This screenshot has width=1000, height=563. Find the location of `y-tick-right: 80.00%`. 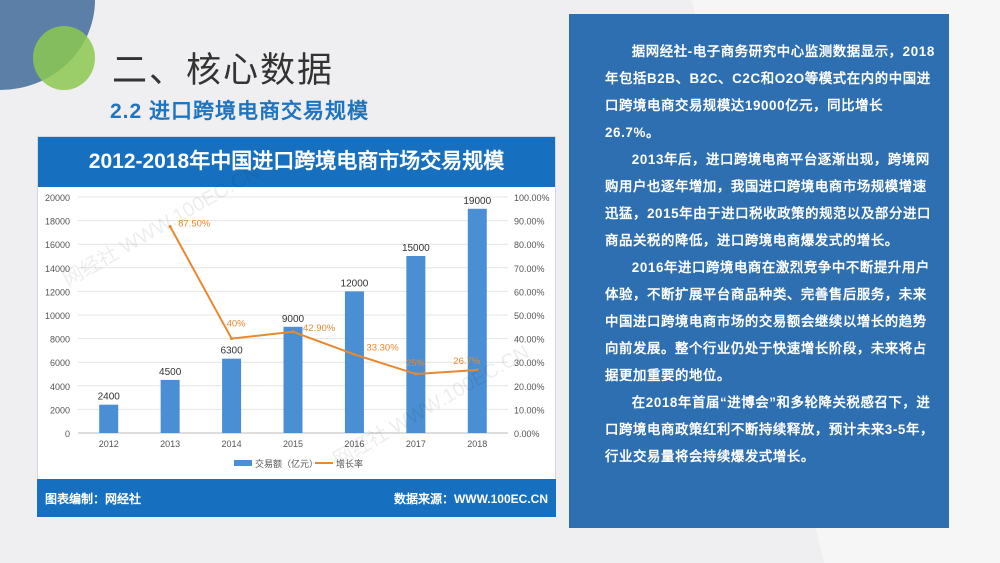

y-tick-right: 80.00% is located at coordinates (529, 245).